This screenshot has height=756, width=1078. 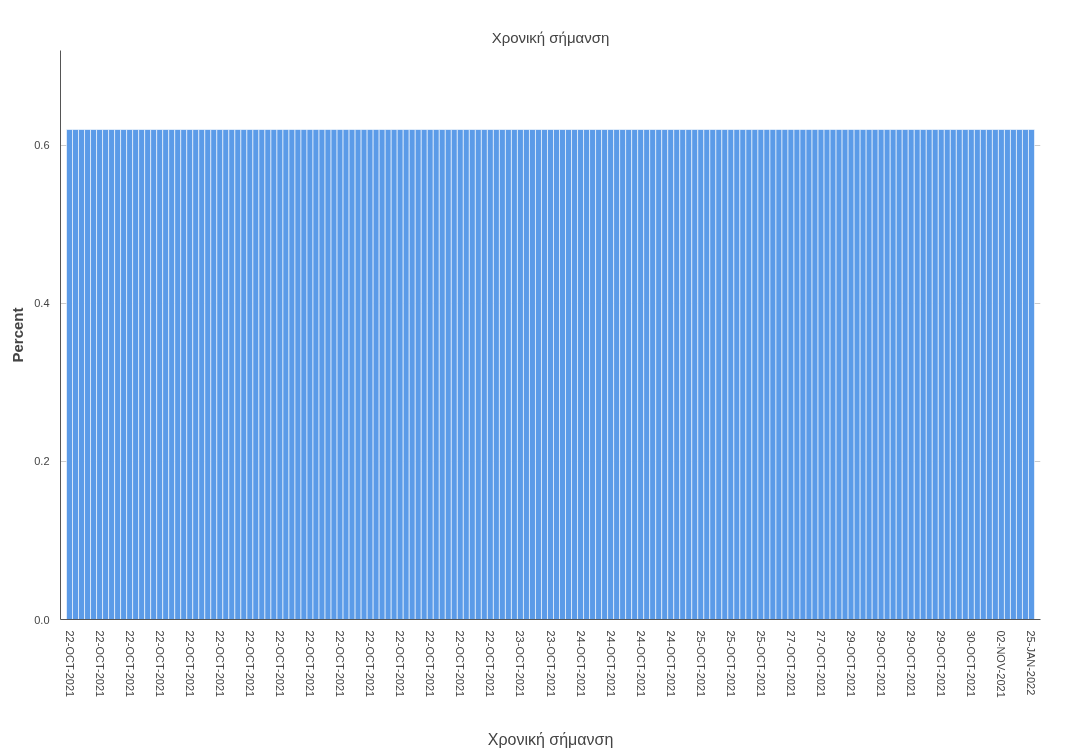 I want to click on y-tick-label: 0.6, so click(x=42, y=145).